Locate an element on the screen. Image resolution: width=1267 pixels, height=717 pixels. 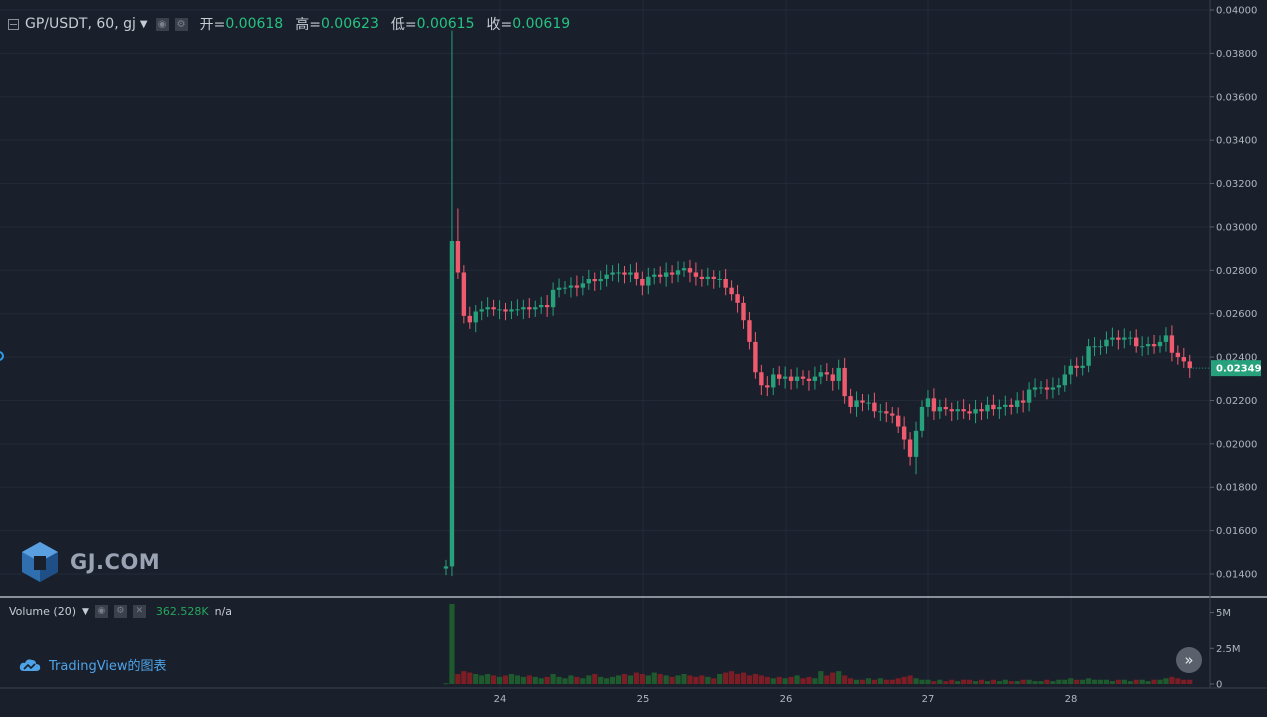
volume-title: Volume (20) is located at coordinates (42, 611).